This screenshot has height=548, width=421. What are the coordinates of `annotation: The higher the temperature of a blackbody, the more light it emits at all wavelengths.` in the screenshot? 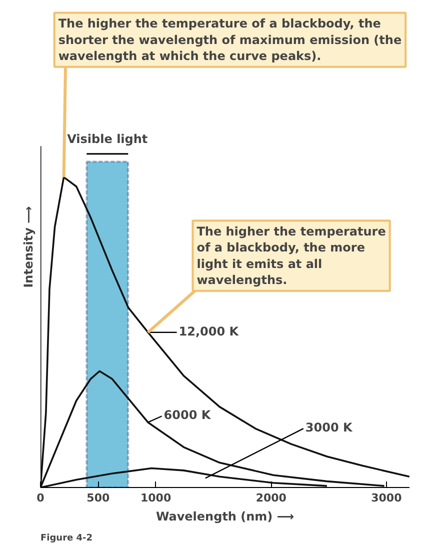 It's located at (291, 255).